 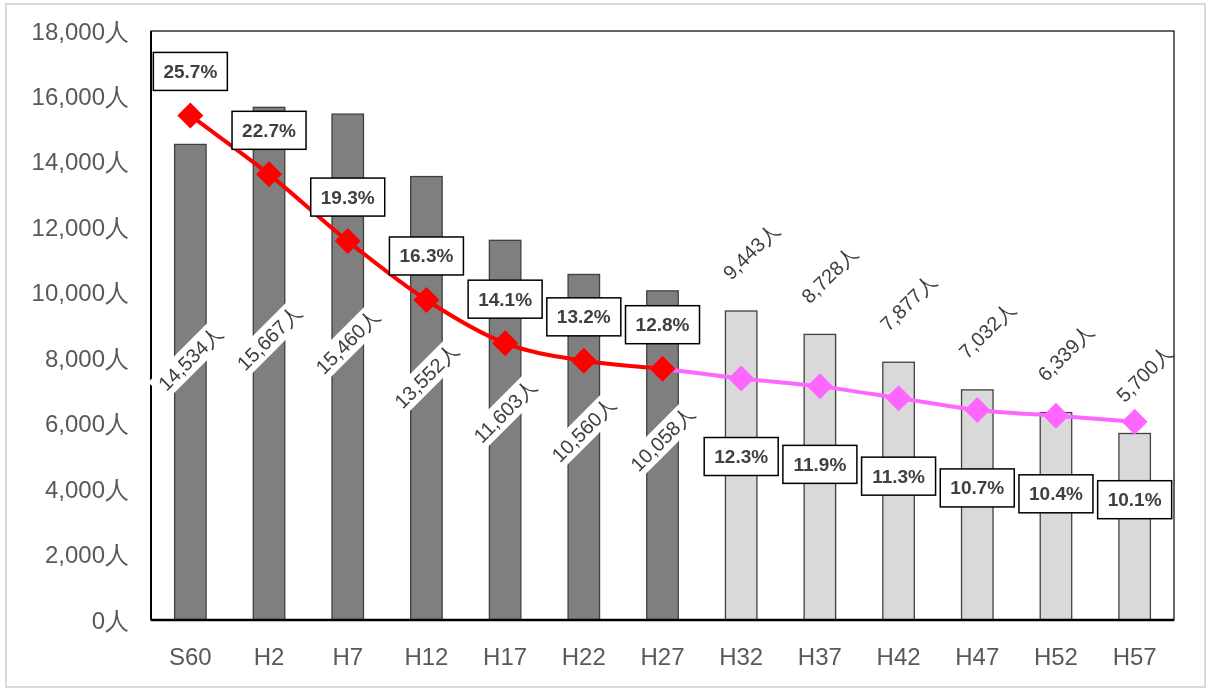 I want to click on data-label: 12.8%, so click(x=662, y=325).